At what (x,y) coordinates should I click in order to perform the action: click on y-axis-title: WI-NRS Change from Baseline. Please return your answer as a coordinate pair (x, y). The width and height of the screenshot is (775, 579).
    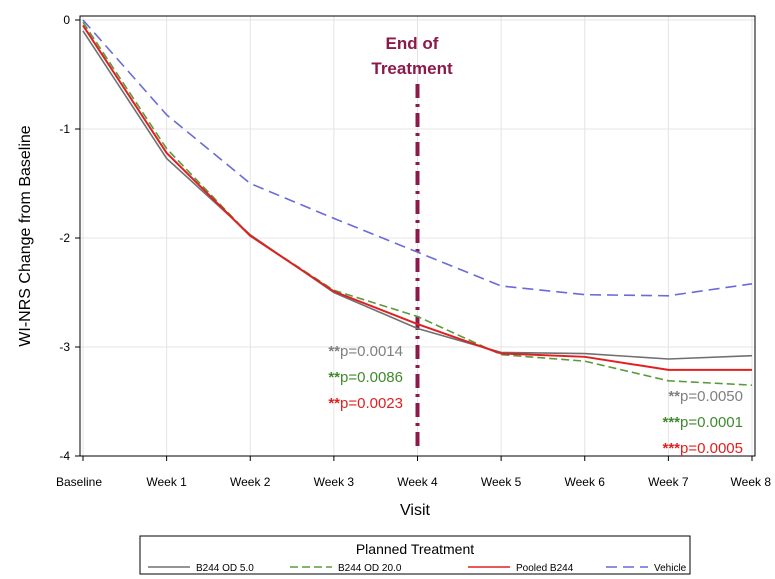
    Looking at the image, I should click on (25, 236).